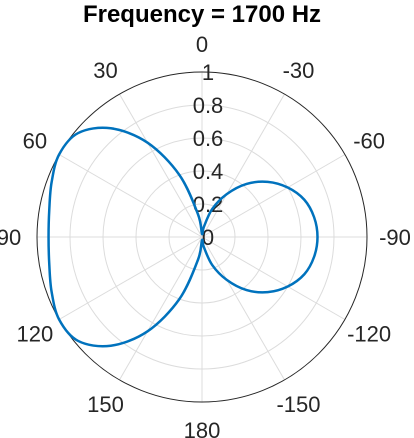  I want to click on angle-tick-label: 30, so click(105, 70).